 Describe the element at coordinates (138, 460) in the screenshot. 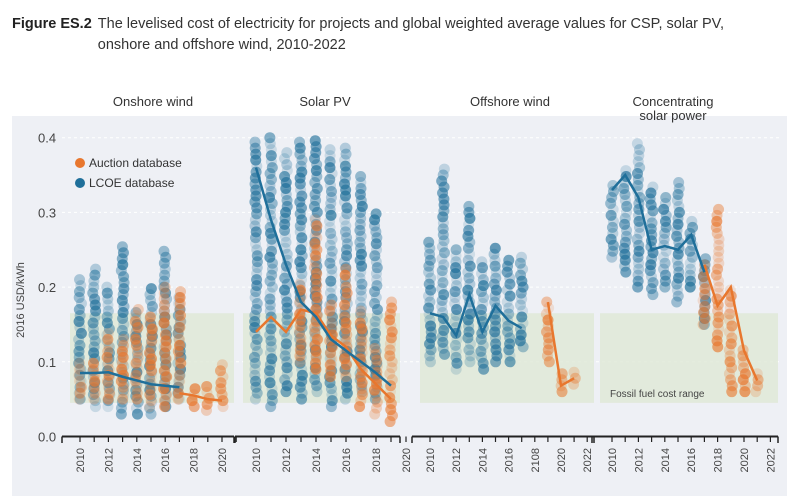

I see `x-tick-label: 2014` at that location.